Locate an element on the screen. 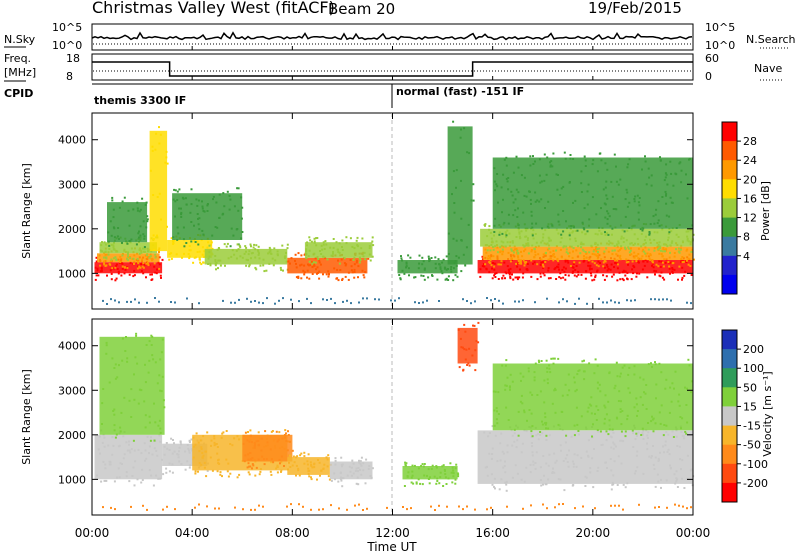 The width and height of the screenshot is (800, 558). velocity-low-range-point is located at coordinates (319, 509).